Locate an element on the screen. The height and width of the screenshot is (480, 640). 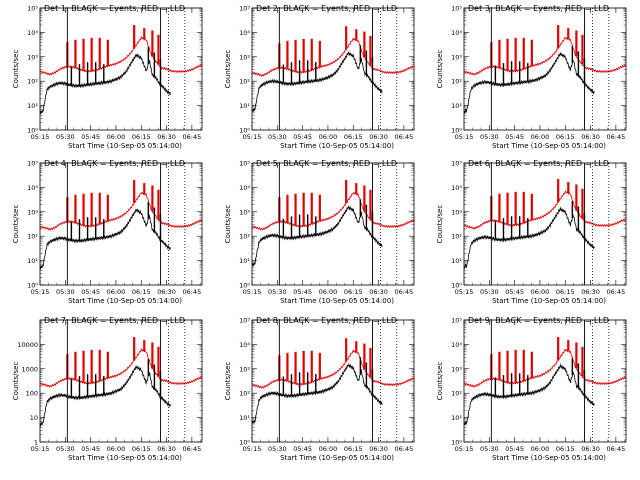
panel-title: Det 7: BLACK = Events, RED = LLD is located at coordinates (114, 320).